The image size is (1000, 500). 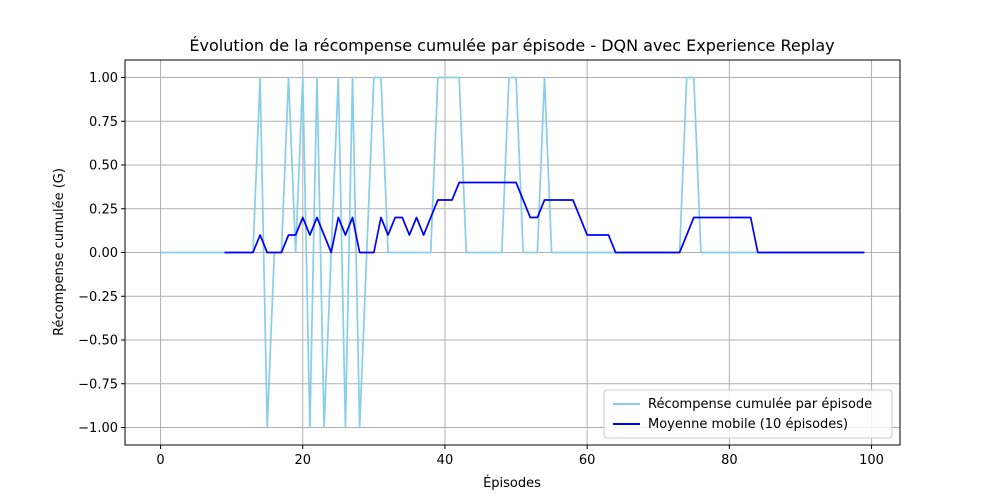 I want to click on y-axis-label: Récompense cumulée (G), so click(x=59, y=252).